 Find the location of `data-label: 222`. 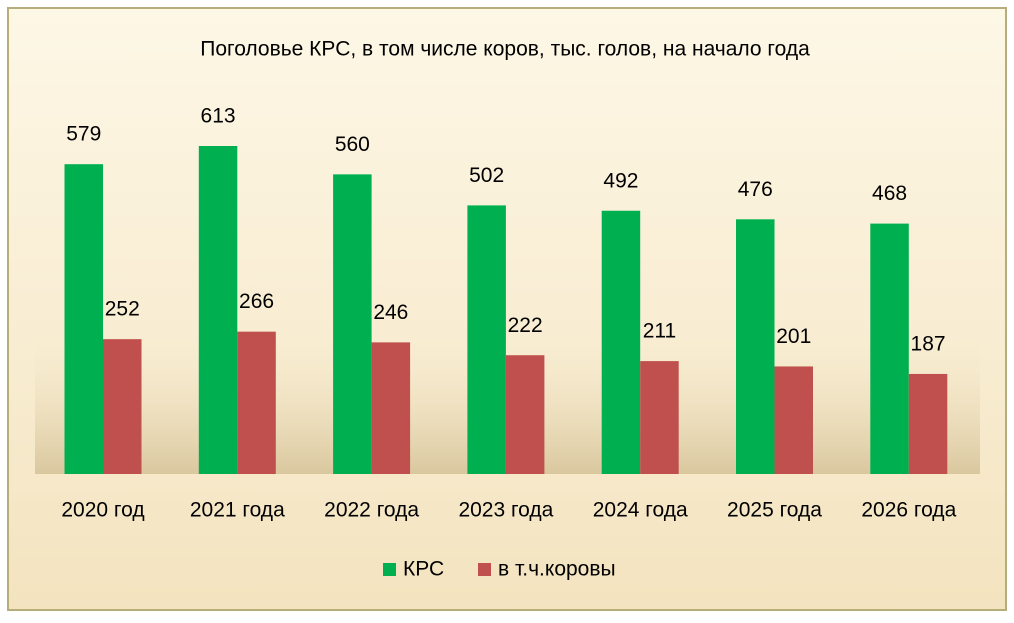

data-label: 222 is located at coordinates (525, 325).